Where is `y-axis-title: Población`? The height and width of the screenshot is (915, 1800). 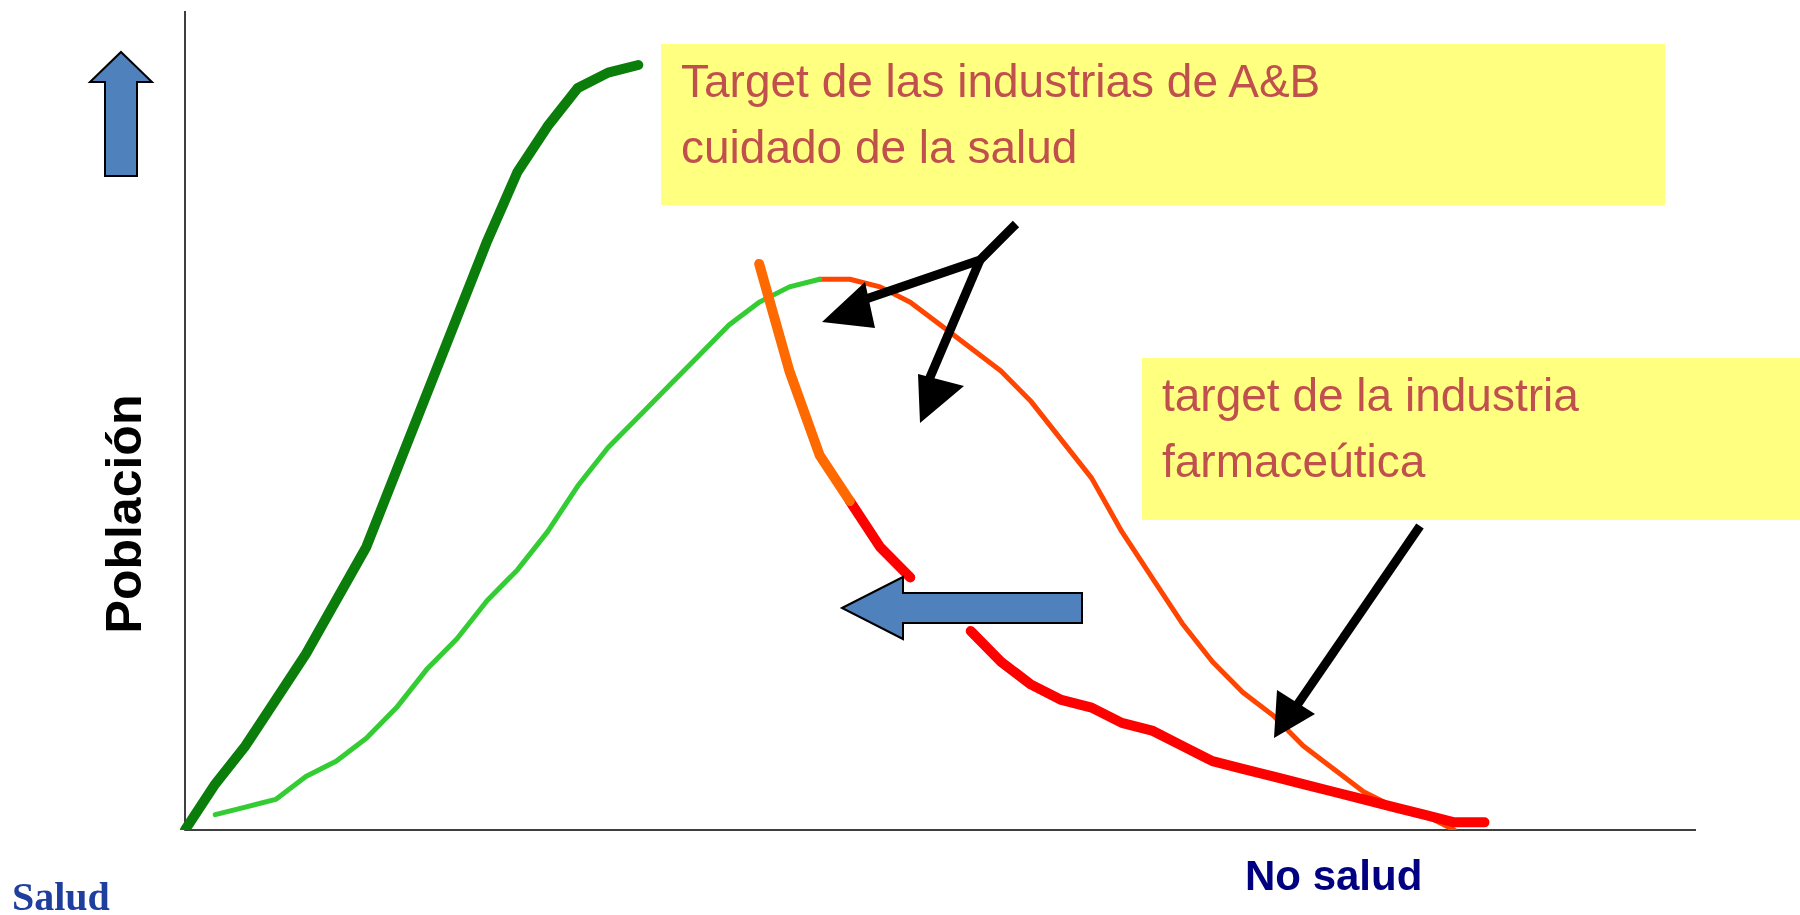 y-axis-title: Población is located at coordinates (124, 514).